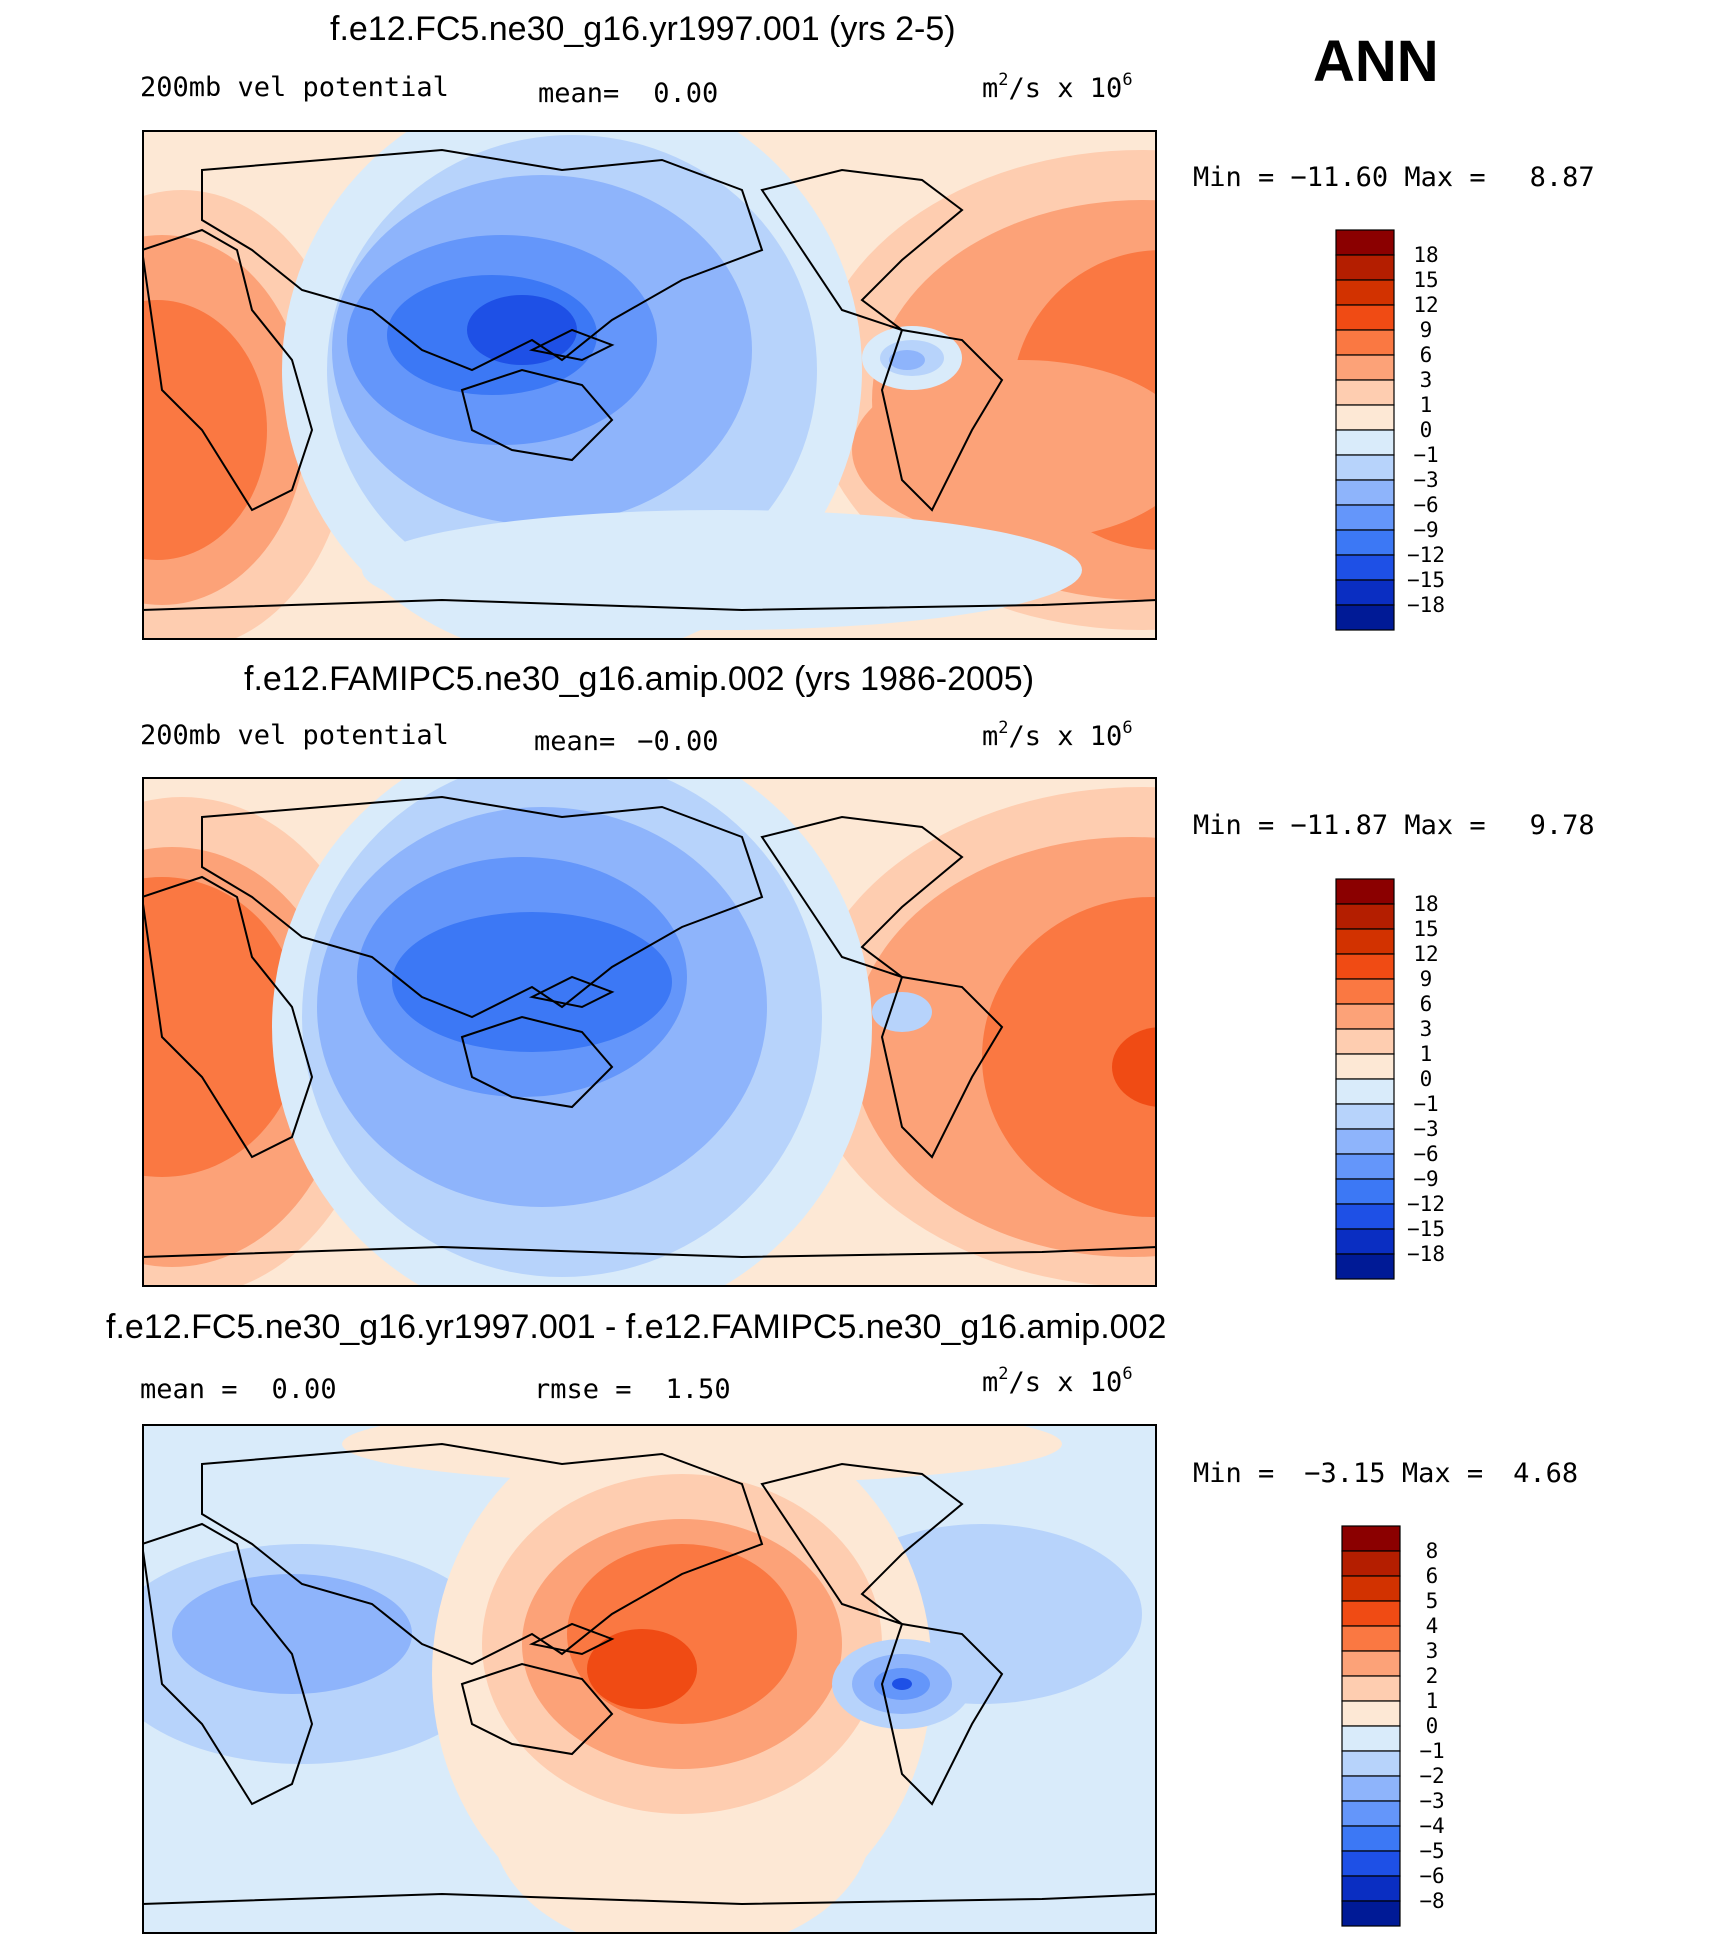 Image resolution: width=1710 pixels, height=1941 pixels. What do you see at coordinates (1394, 825) in the screenshot?
I see `panel2-minmax: Min = −11.87 Max = 9.78` at bounding box center [1394, 825].